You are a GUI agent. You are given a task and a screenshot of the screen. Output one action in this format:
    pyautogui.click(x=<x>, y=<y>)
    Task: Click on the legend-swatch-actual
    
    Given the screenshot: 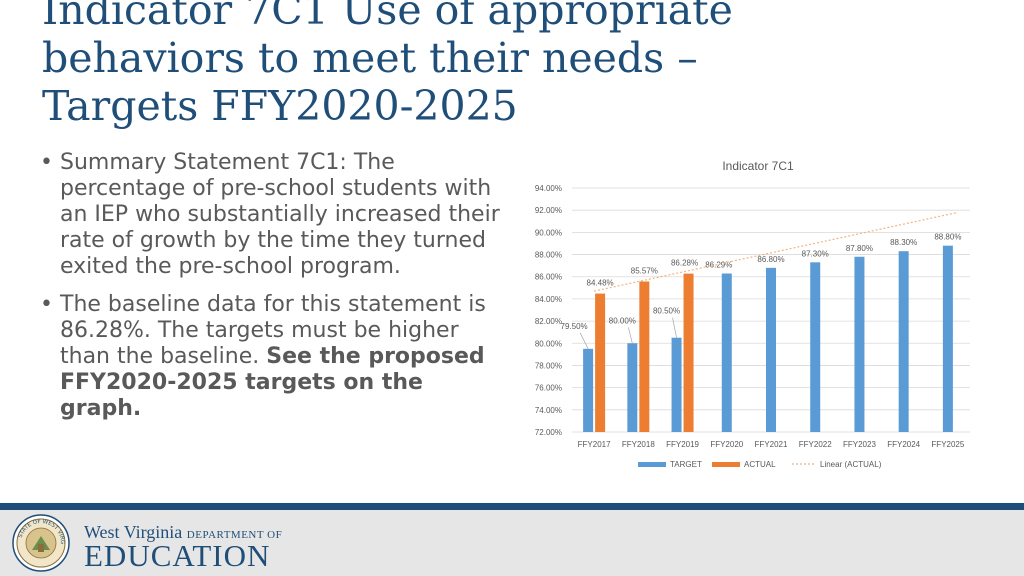 What is the action you would take?
    pyautogui.click(x=726, y=464)
    